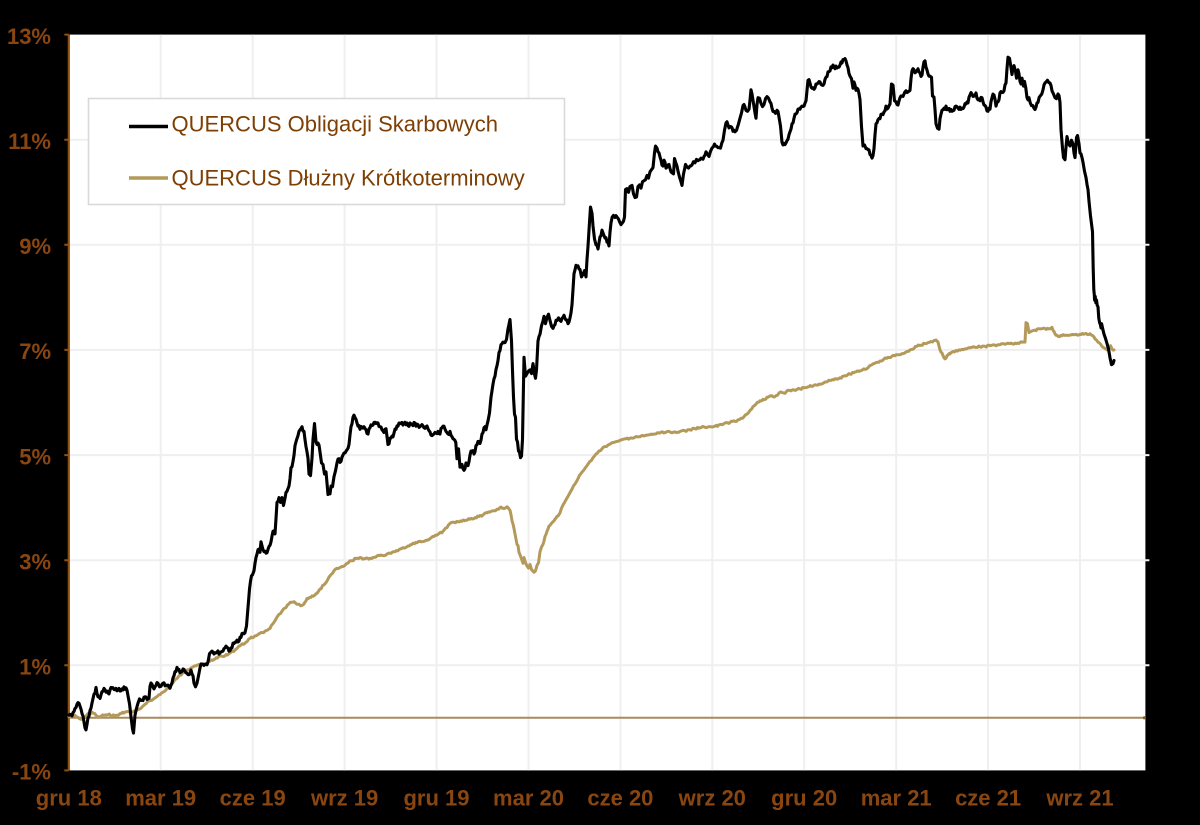 This screenshot has height=825, width=1200. I want to click on svg-text: cze 19, so click(253, 798).